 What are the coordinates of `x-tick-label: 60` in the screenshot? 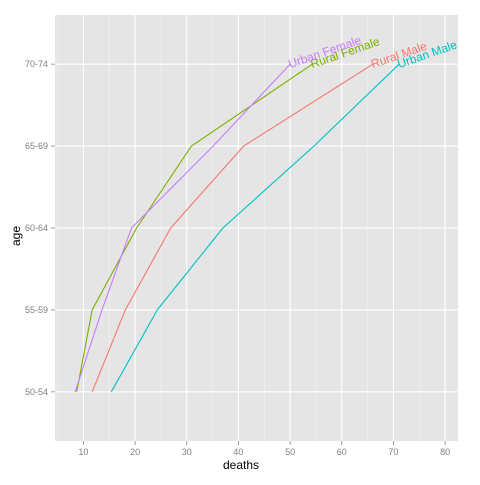 It's located at (342, 452).